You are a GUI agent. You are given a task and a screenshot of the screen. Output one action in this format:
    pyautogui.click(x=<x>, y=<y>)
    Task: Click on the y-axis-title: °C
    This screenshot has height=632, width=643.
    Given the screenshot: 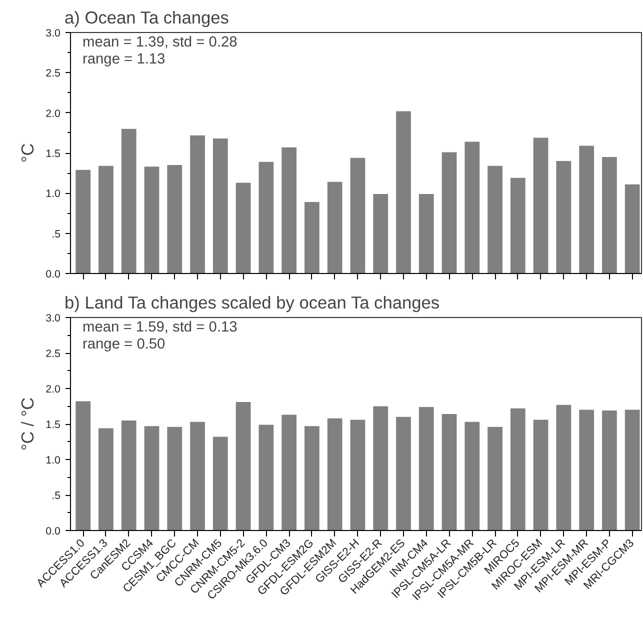 What is the action you would take?
    pyautogui.click(x=28, y=153)
    